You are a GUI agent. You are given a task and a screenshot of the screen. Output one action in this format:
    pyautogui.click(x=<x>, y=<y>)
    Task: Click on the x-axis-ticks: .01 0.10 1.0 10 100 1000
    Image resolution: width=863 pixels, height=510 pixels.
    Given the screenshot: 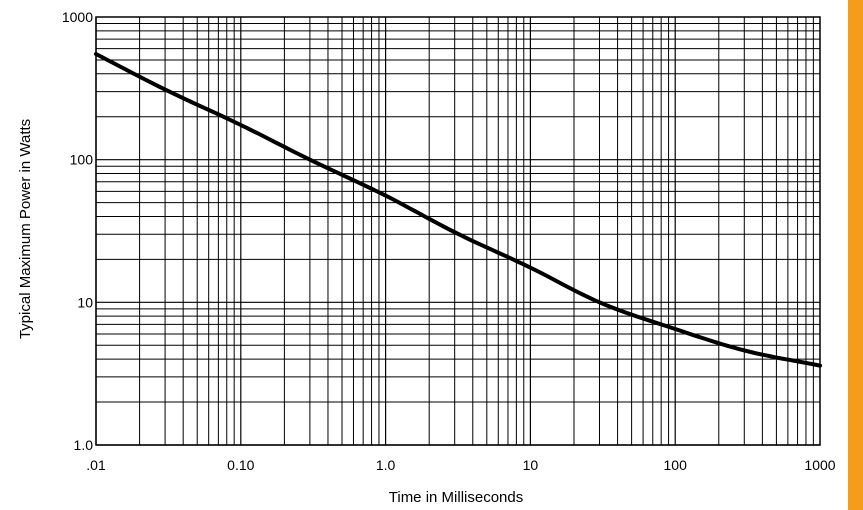 What is the action you would take?
    pyautogui.click(x=461, y=465)
    